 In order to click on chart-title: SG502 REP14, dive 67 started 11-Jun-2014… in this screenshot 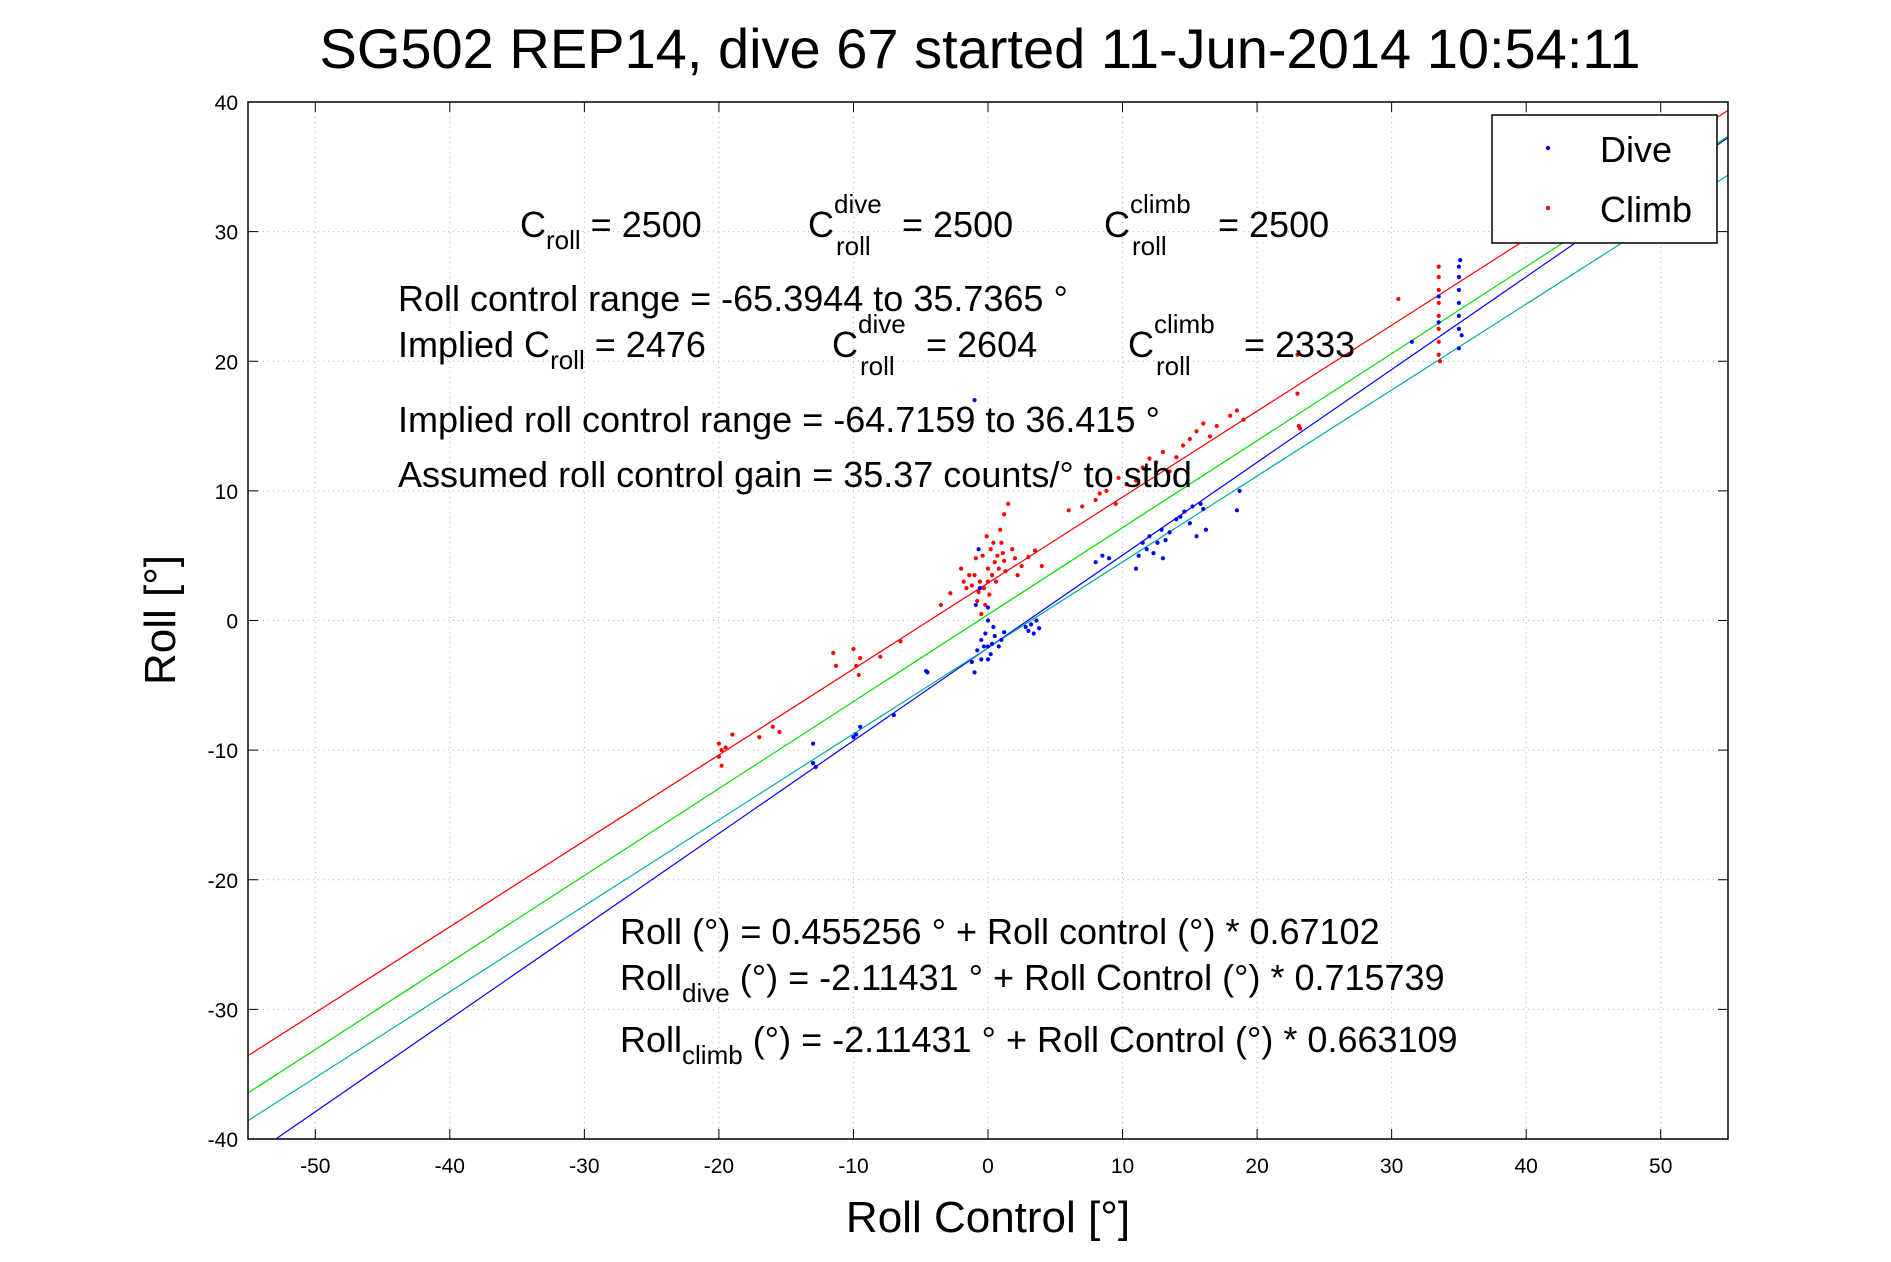, I will do `click(979, 48)`.